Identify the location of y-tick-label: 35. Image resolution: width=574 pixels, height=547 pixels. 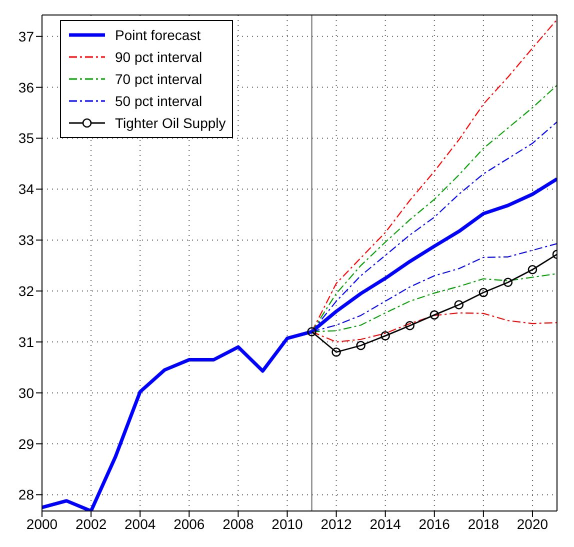
(26, 138).